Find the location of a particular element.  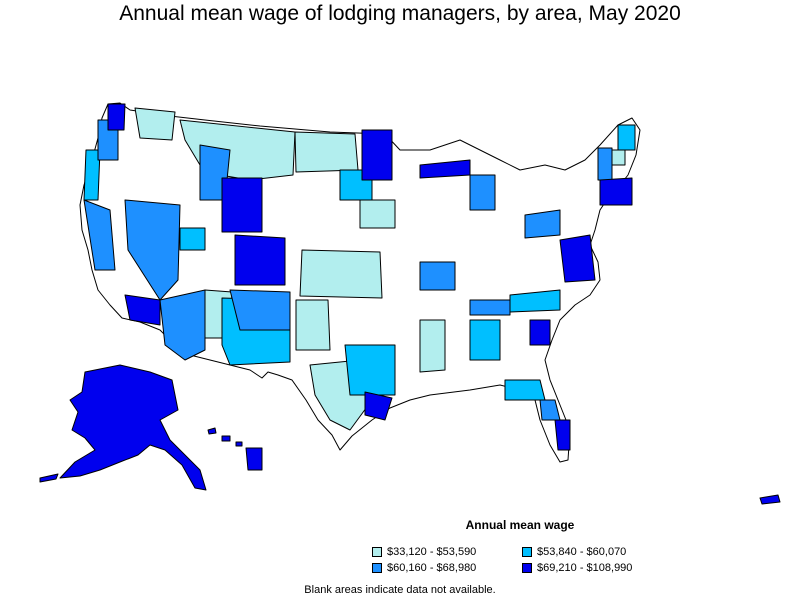

region-puerto-rico is located at coordinates (770, 499).